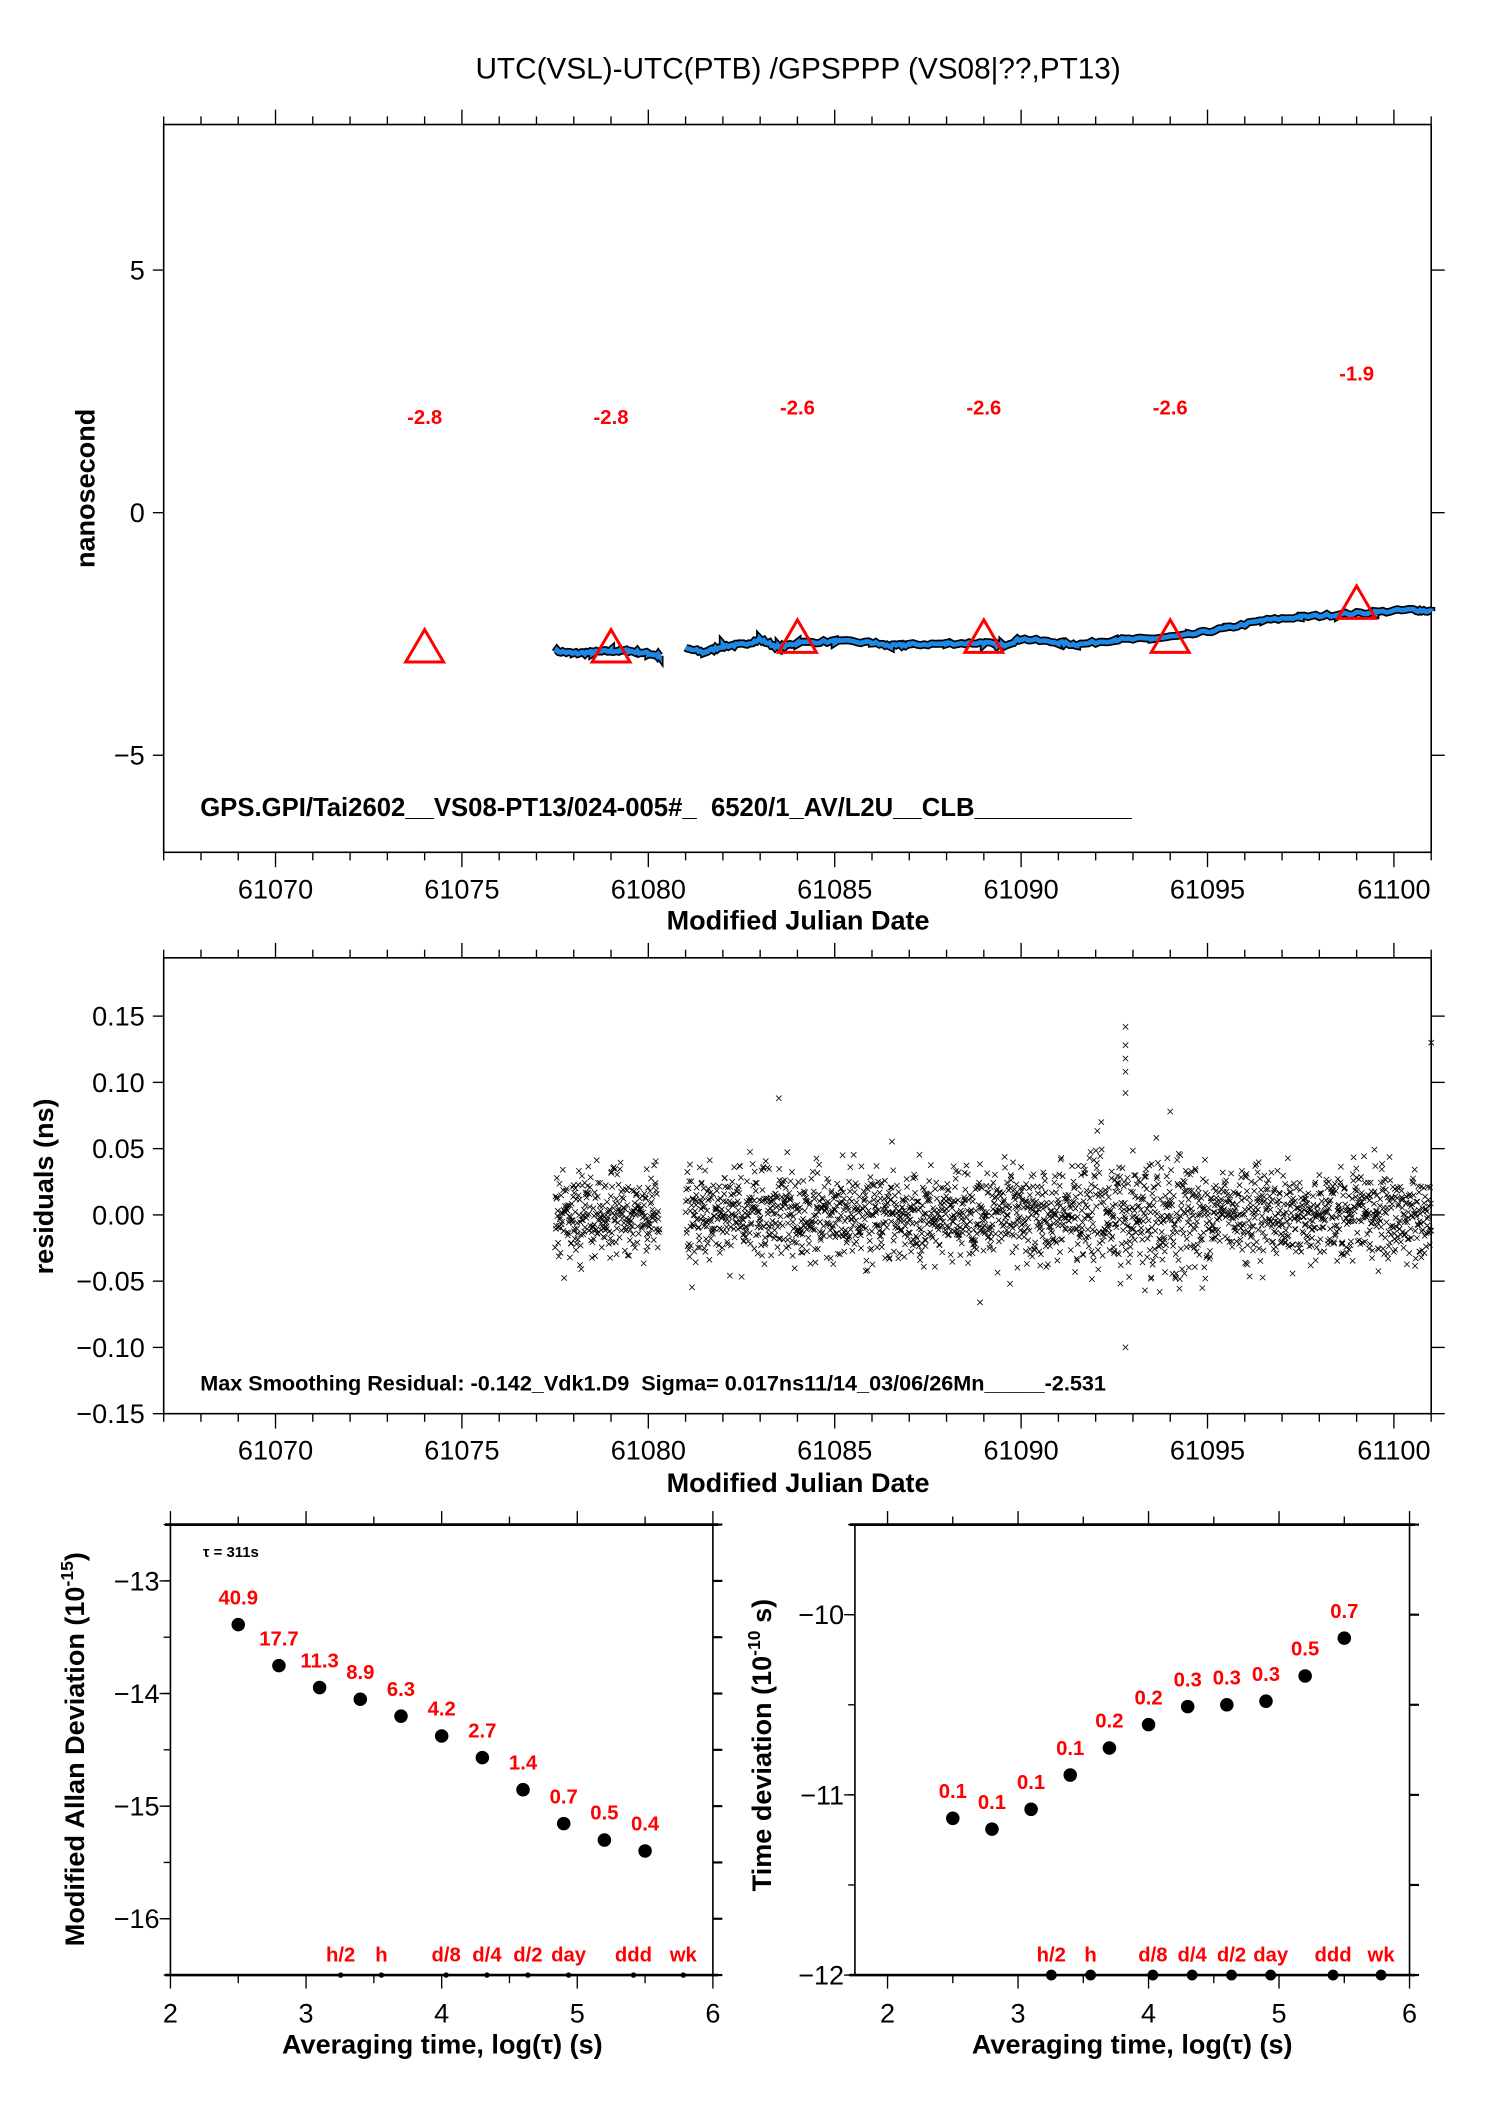 The width and height of the screenshot is (1488, 2105). Describe the element at coordinates (821, 1976) in the screenshot. I see `y-tick-label: −12` at that location.